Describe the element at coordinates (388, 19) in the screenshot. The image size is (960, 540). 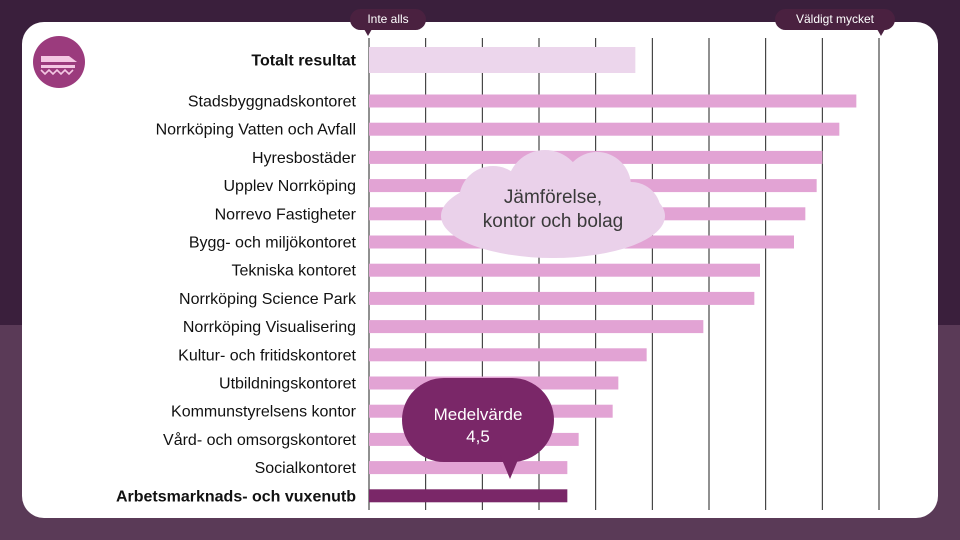
I see `scale-low-text: Inte alls` at that location.